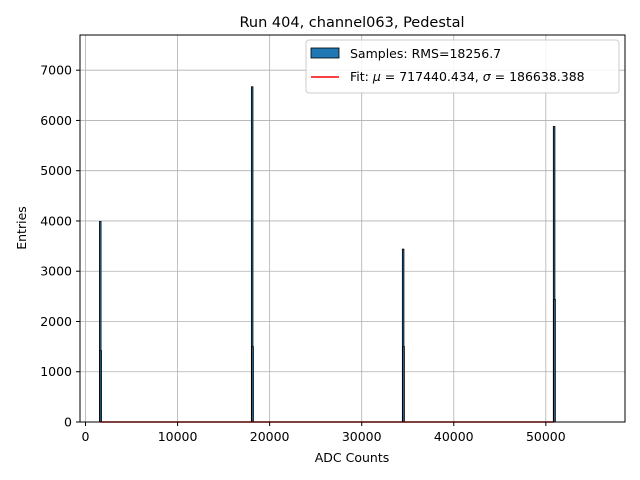 Image resolution: width=640 pixels, height=480 pixels. I want to click on y-tick-label: 2000, so click(56, 321).